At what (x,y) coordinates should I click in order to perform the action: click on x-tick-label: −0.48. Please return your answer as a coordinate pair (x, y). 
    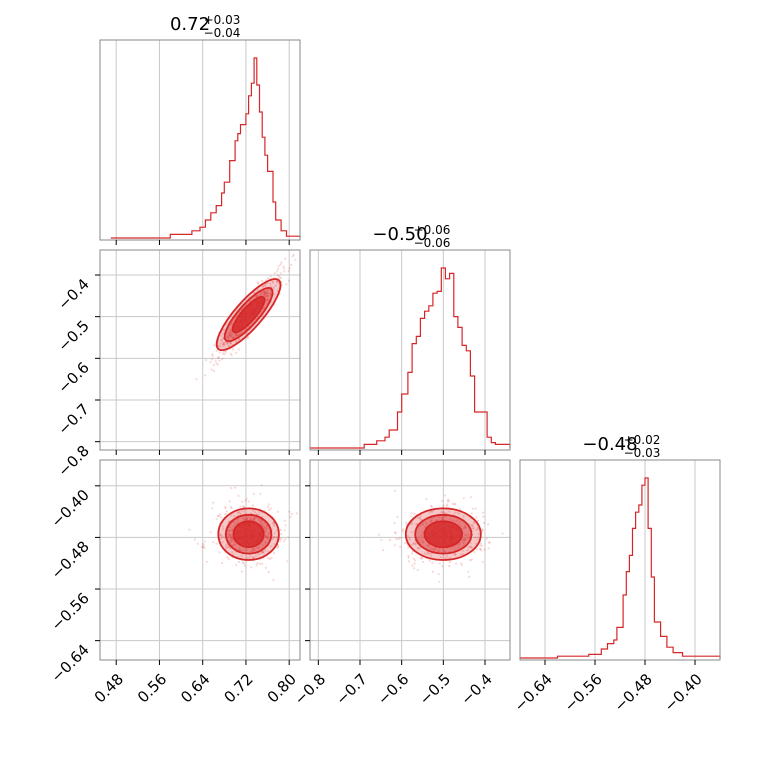
    Looking at the image, I should click on (633, 692).